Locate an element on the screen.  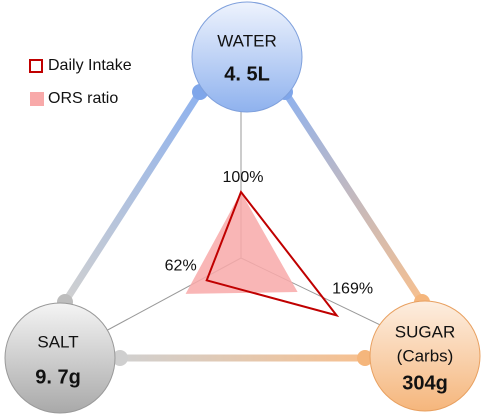
node-name: SALT is located at coordinates (57, 341).